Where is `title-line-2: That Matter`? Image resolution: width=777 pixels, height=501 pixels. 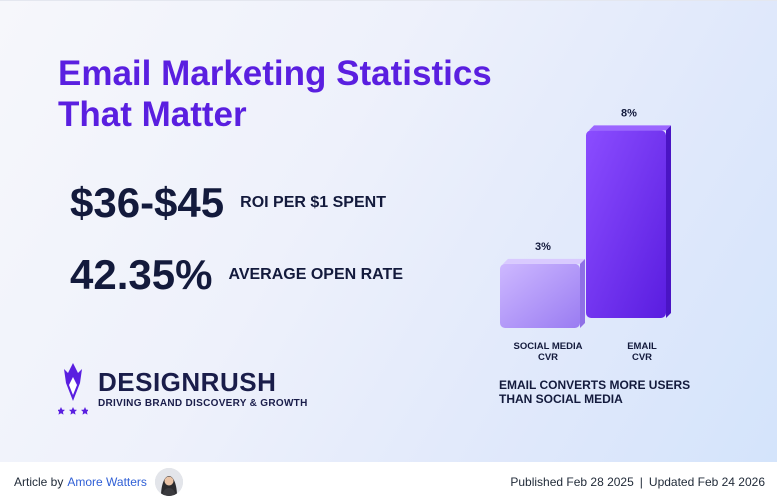 title-line-2: That Matter is located at coordinates (152, 114).